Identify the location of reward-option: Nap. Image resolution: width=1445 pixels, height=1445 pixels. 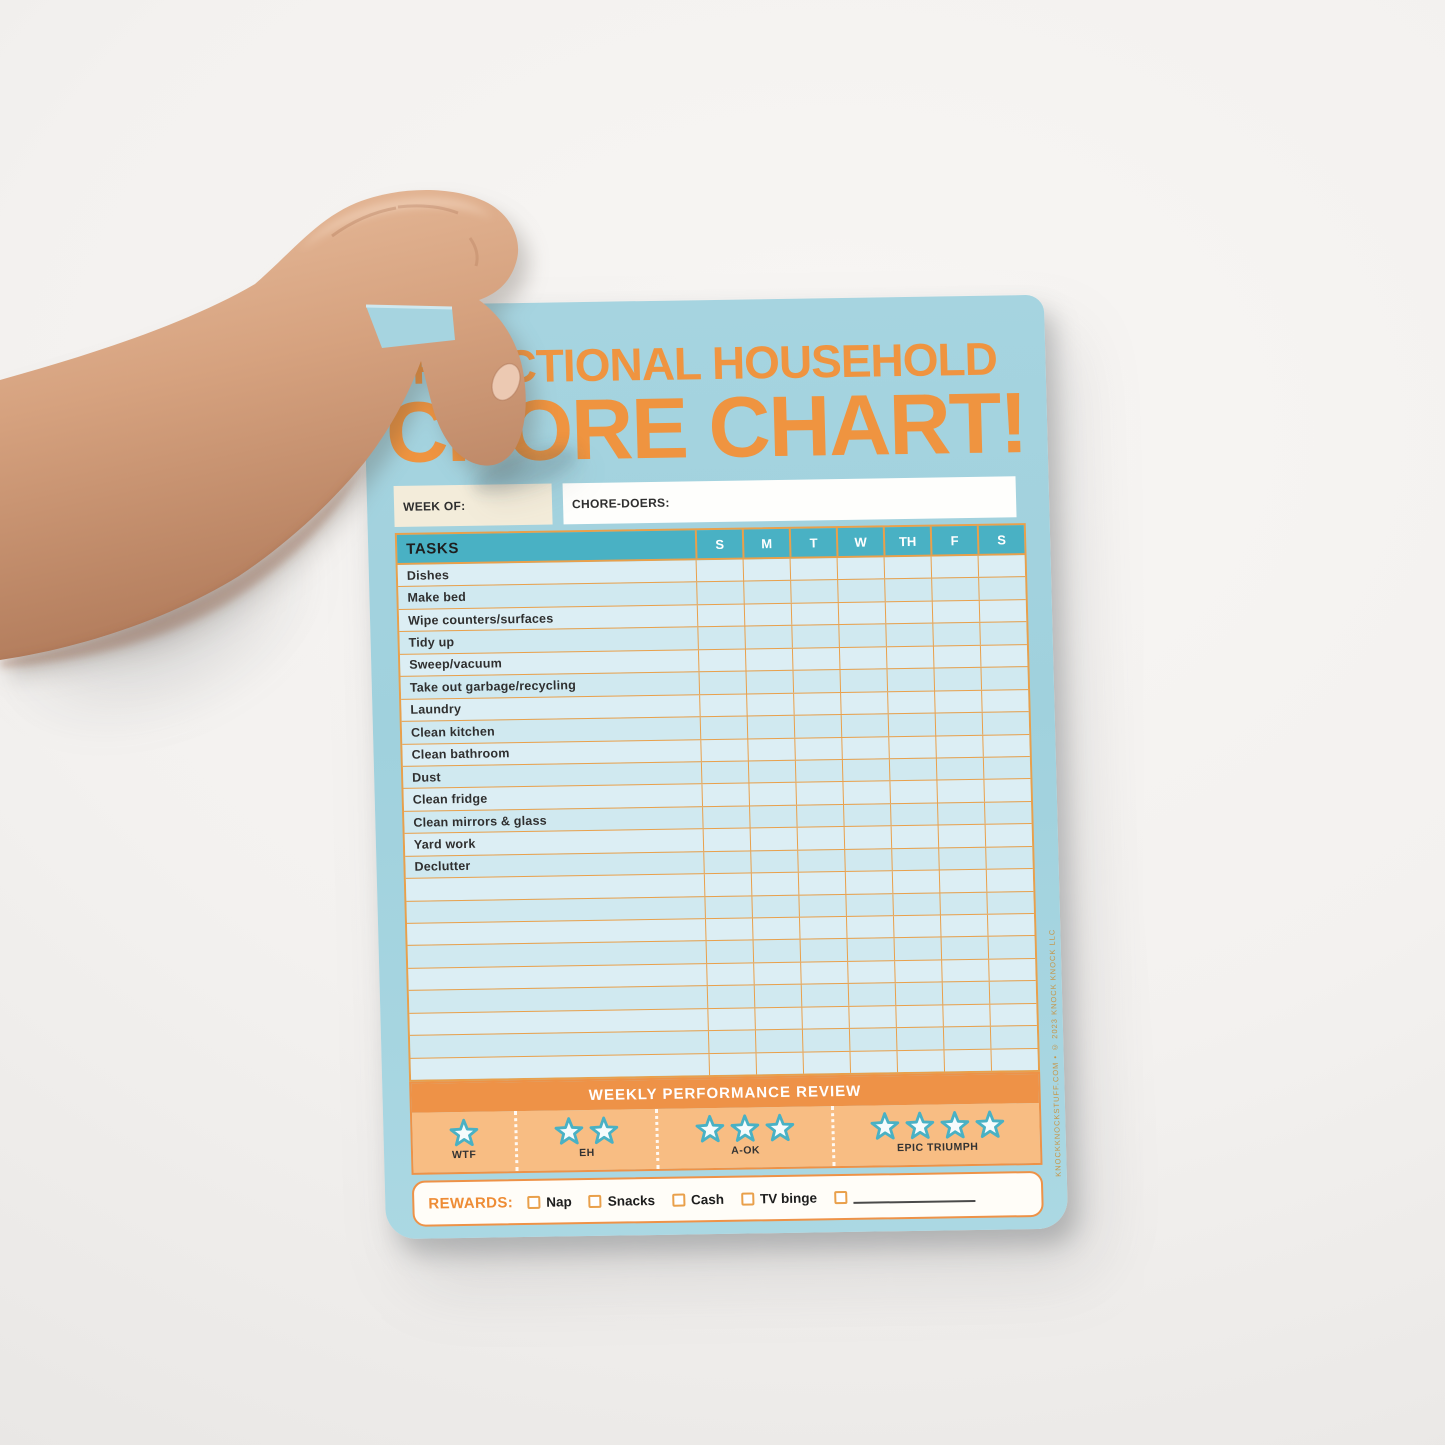
(549, 1202).